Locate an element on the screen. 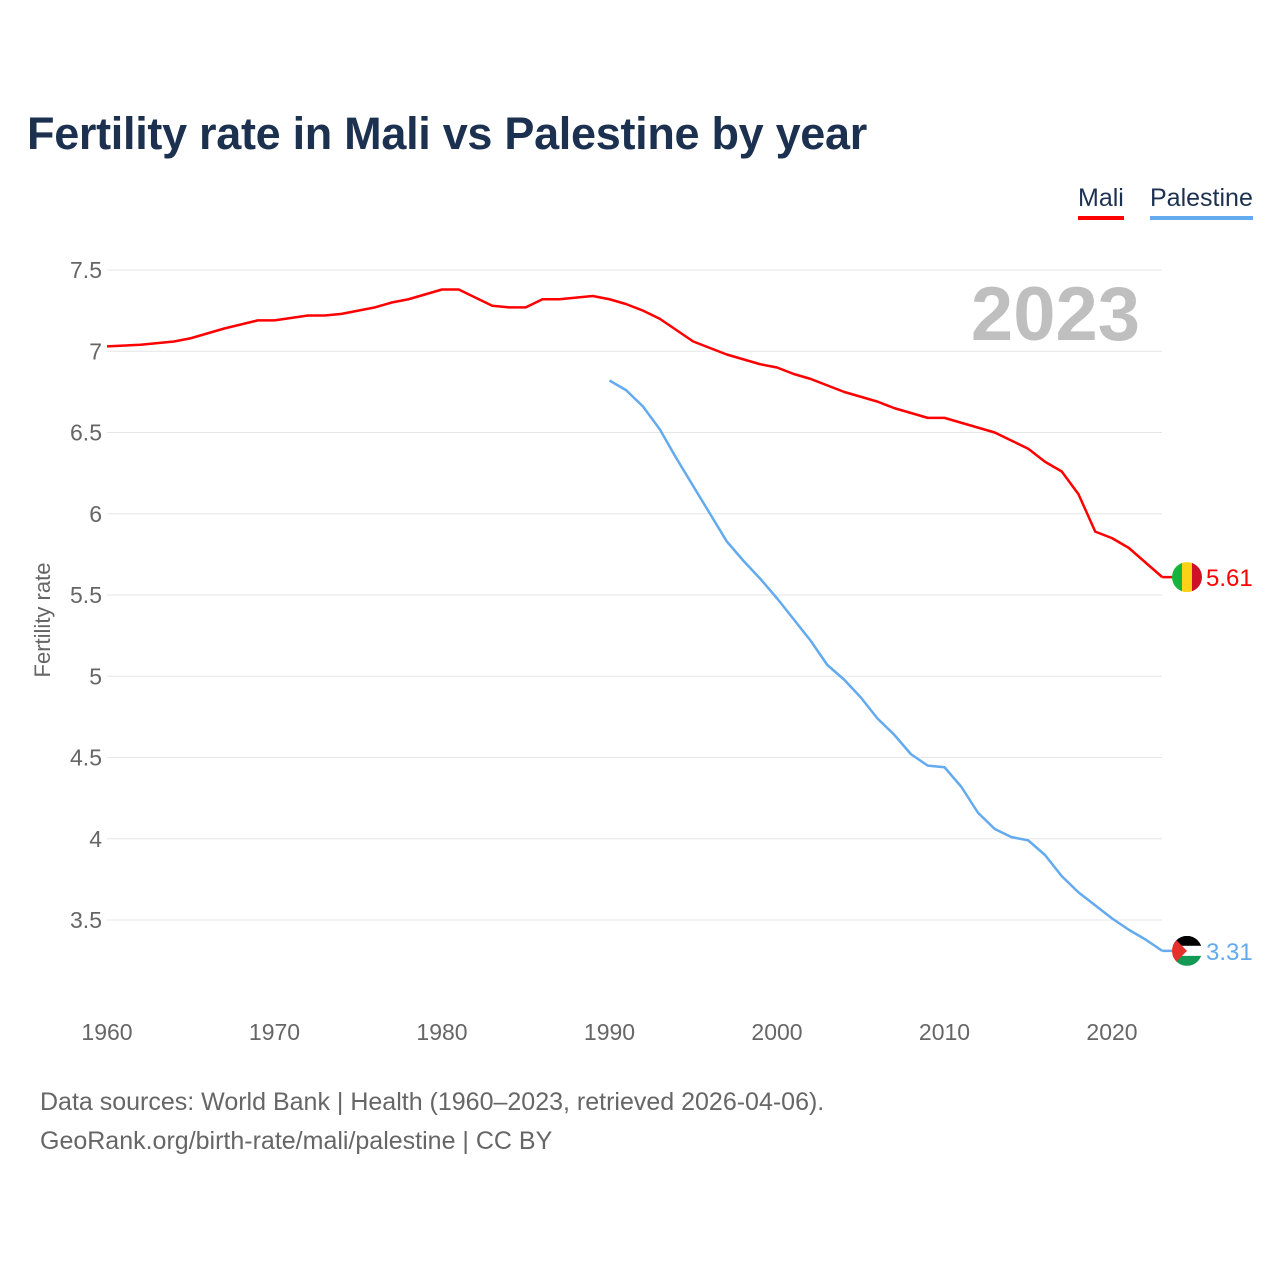 The height and width of the screenshot is (1280, 1280). y-tick-label: 6 is located at coordinates (95, 514).